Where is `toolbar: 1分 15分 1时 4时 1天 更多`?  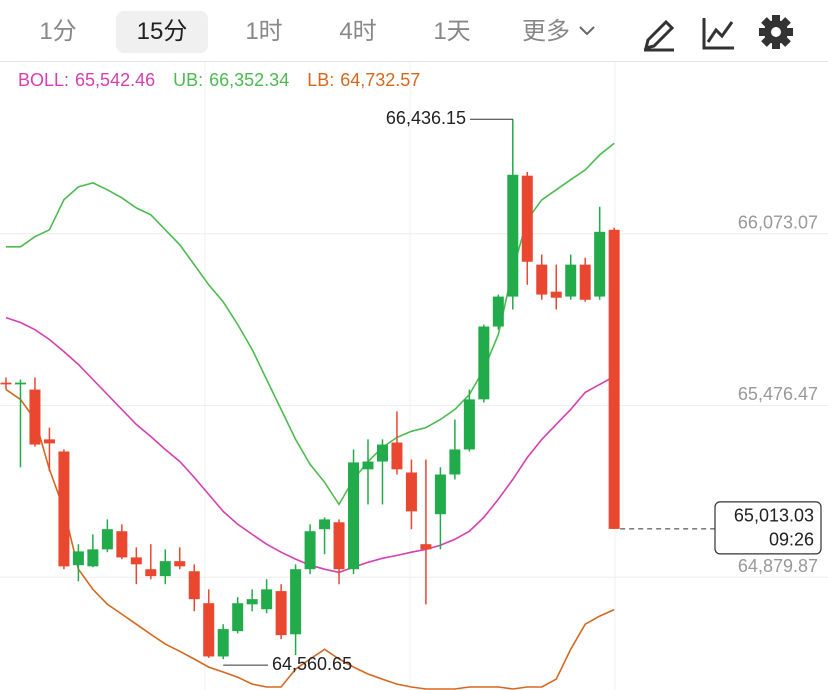 toolbar: 1分 15分 1时 4时 1天 更多 is located at coordinates (414, 31).